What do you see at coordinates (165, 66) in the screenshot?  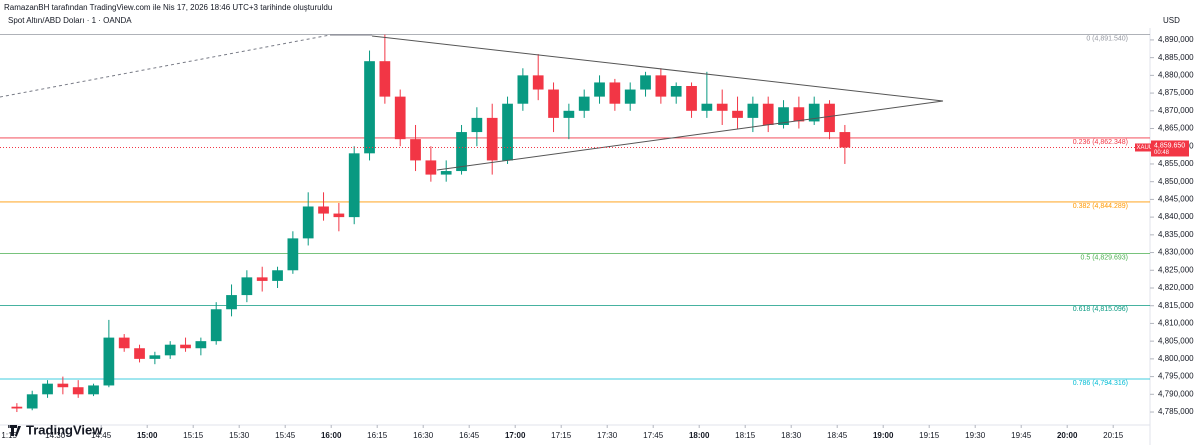 I see `trend-line` at bounding box center [165, 66].